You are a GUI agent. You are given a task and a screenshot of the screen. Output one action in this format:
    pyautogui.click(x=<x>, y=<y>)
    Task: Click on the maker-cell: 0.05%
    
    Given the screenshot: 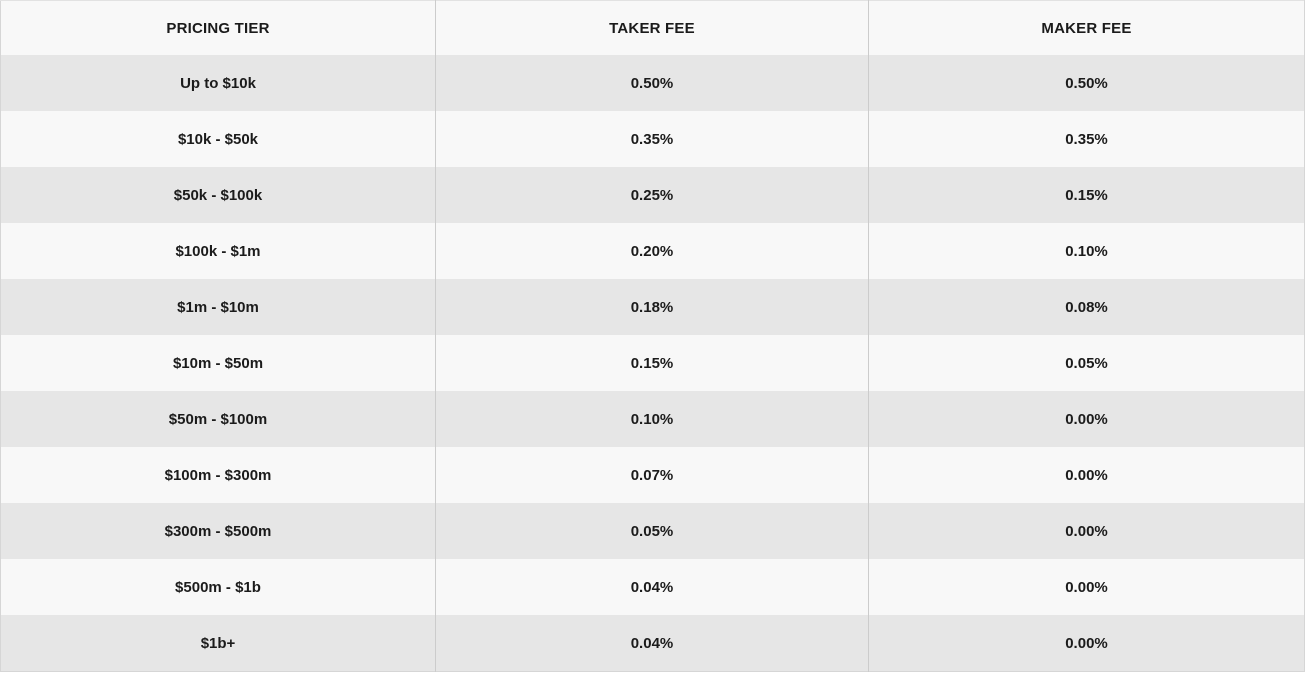 What is the action you would take?
    pyautogui.click(x=1086, y=363)
    